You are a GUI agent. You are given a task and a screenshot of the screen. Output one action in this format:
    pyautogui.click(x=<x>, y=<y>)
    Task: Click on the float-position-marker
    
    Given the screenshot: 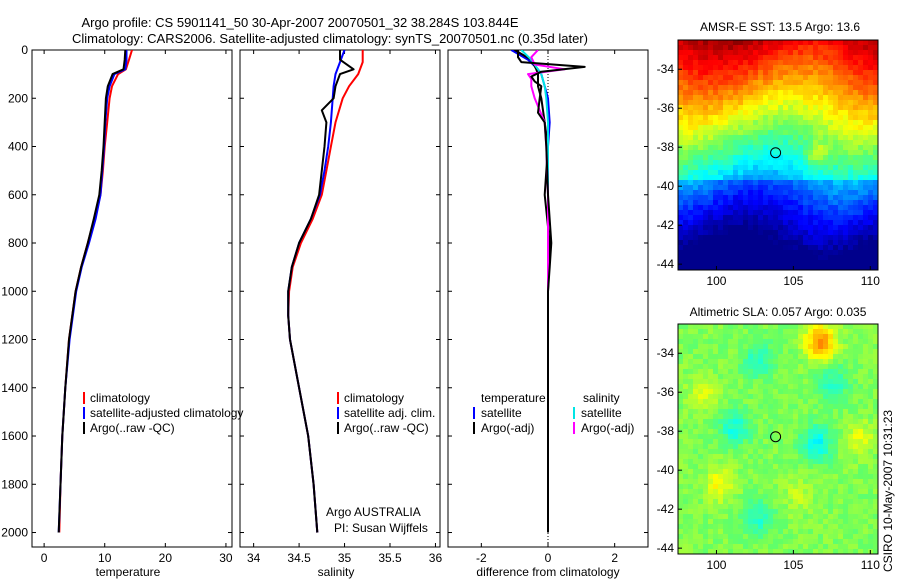 What is the action you would take?
    pyautogui.click(x=776, y=153)
    